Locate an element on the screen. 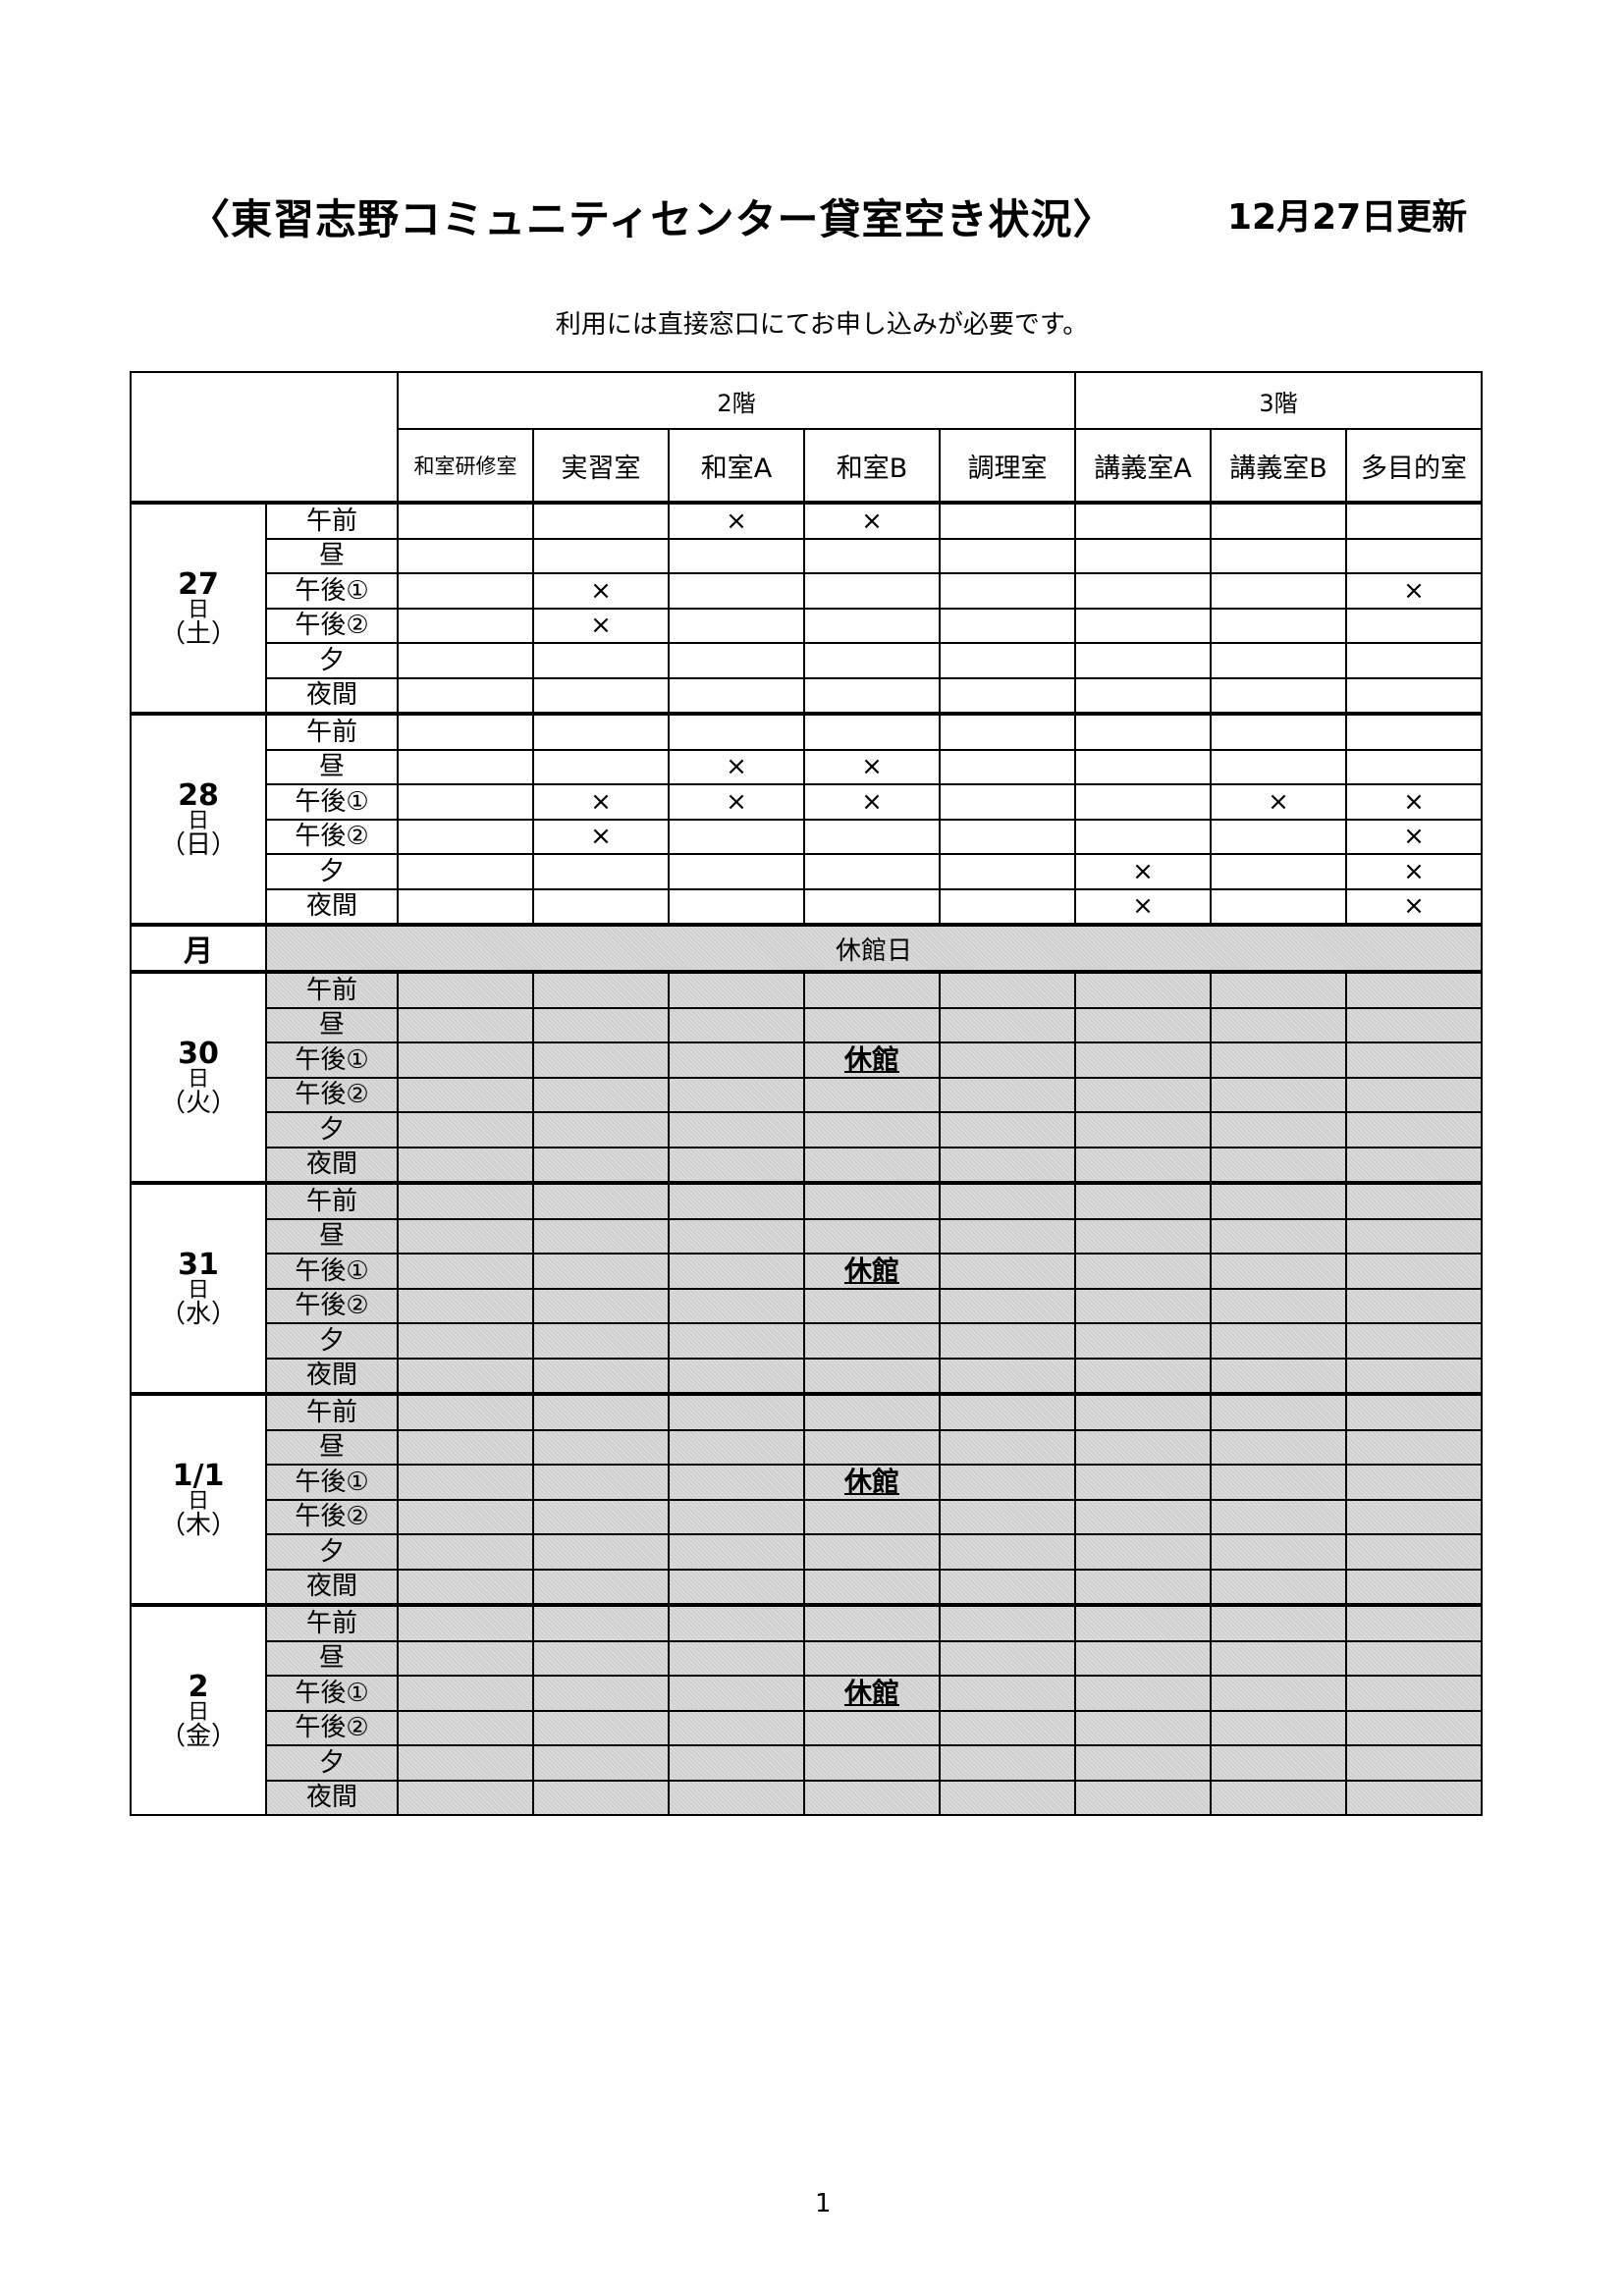 This screenshot has width=1624, height=2296. slot-label: 夜間 is located at coordinates (332, 1798).